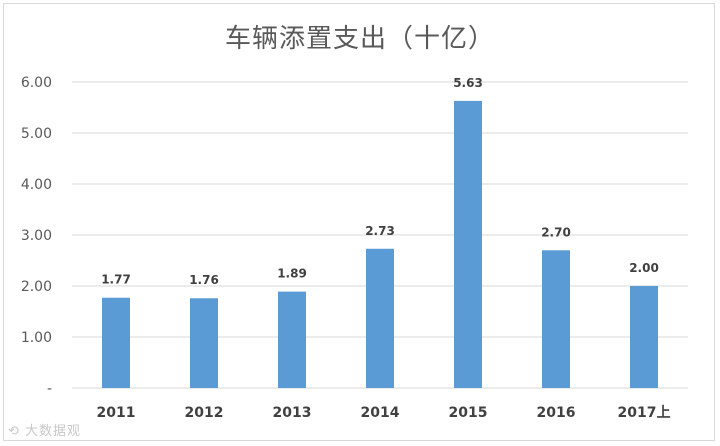 This screenshot has height=446, width=720. What do you see at coordinates (36, 236) in the screenshot?
I see `y-tick-label: 3.00` at bounding box center [36, 236].